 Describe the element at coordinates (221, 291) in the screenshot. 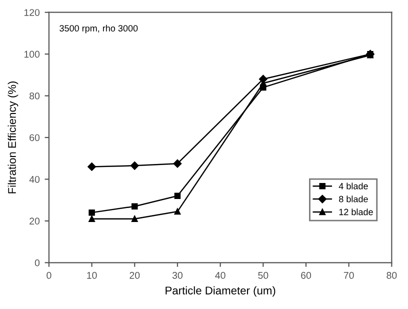

I see `x-axis-title: Particle Diameter (um)` at that location.